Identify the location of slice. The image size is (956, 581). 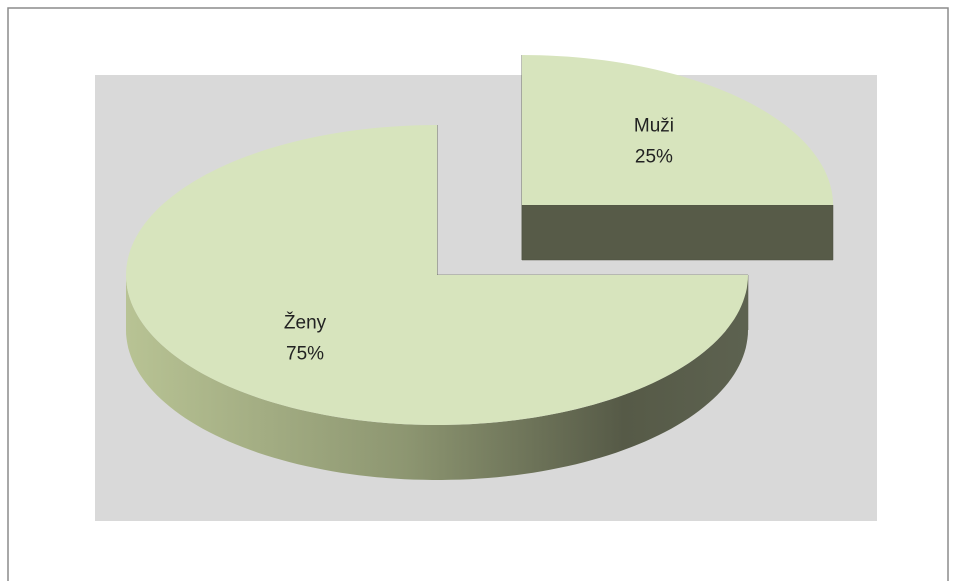
(677, 130).